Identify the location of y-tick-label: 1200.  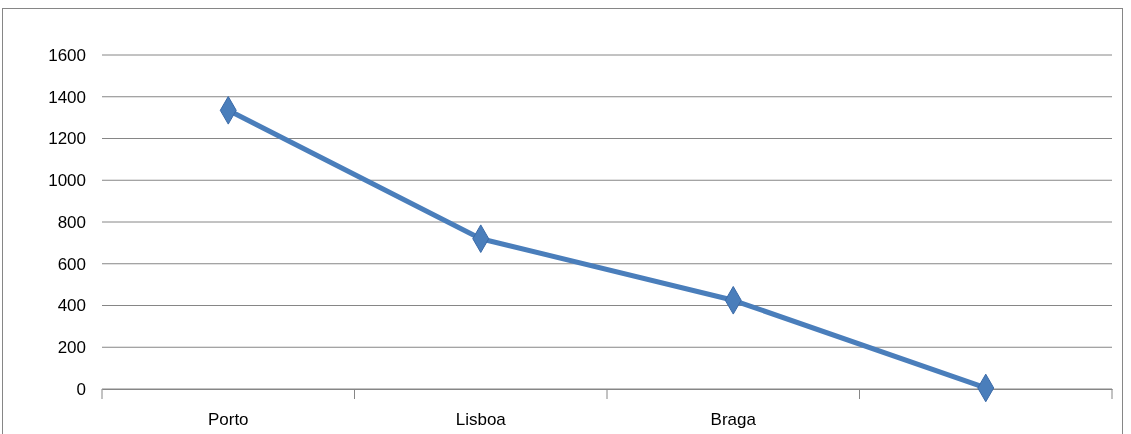
(67, 139).